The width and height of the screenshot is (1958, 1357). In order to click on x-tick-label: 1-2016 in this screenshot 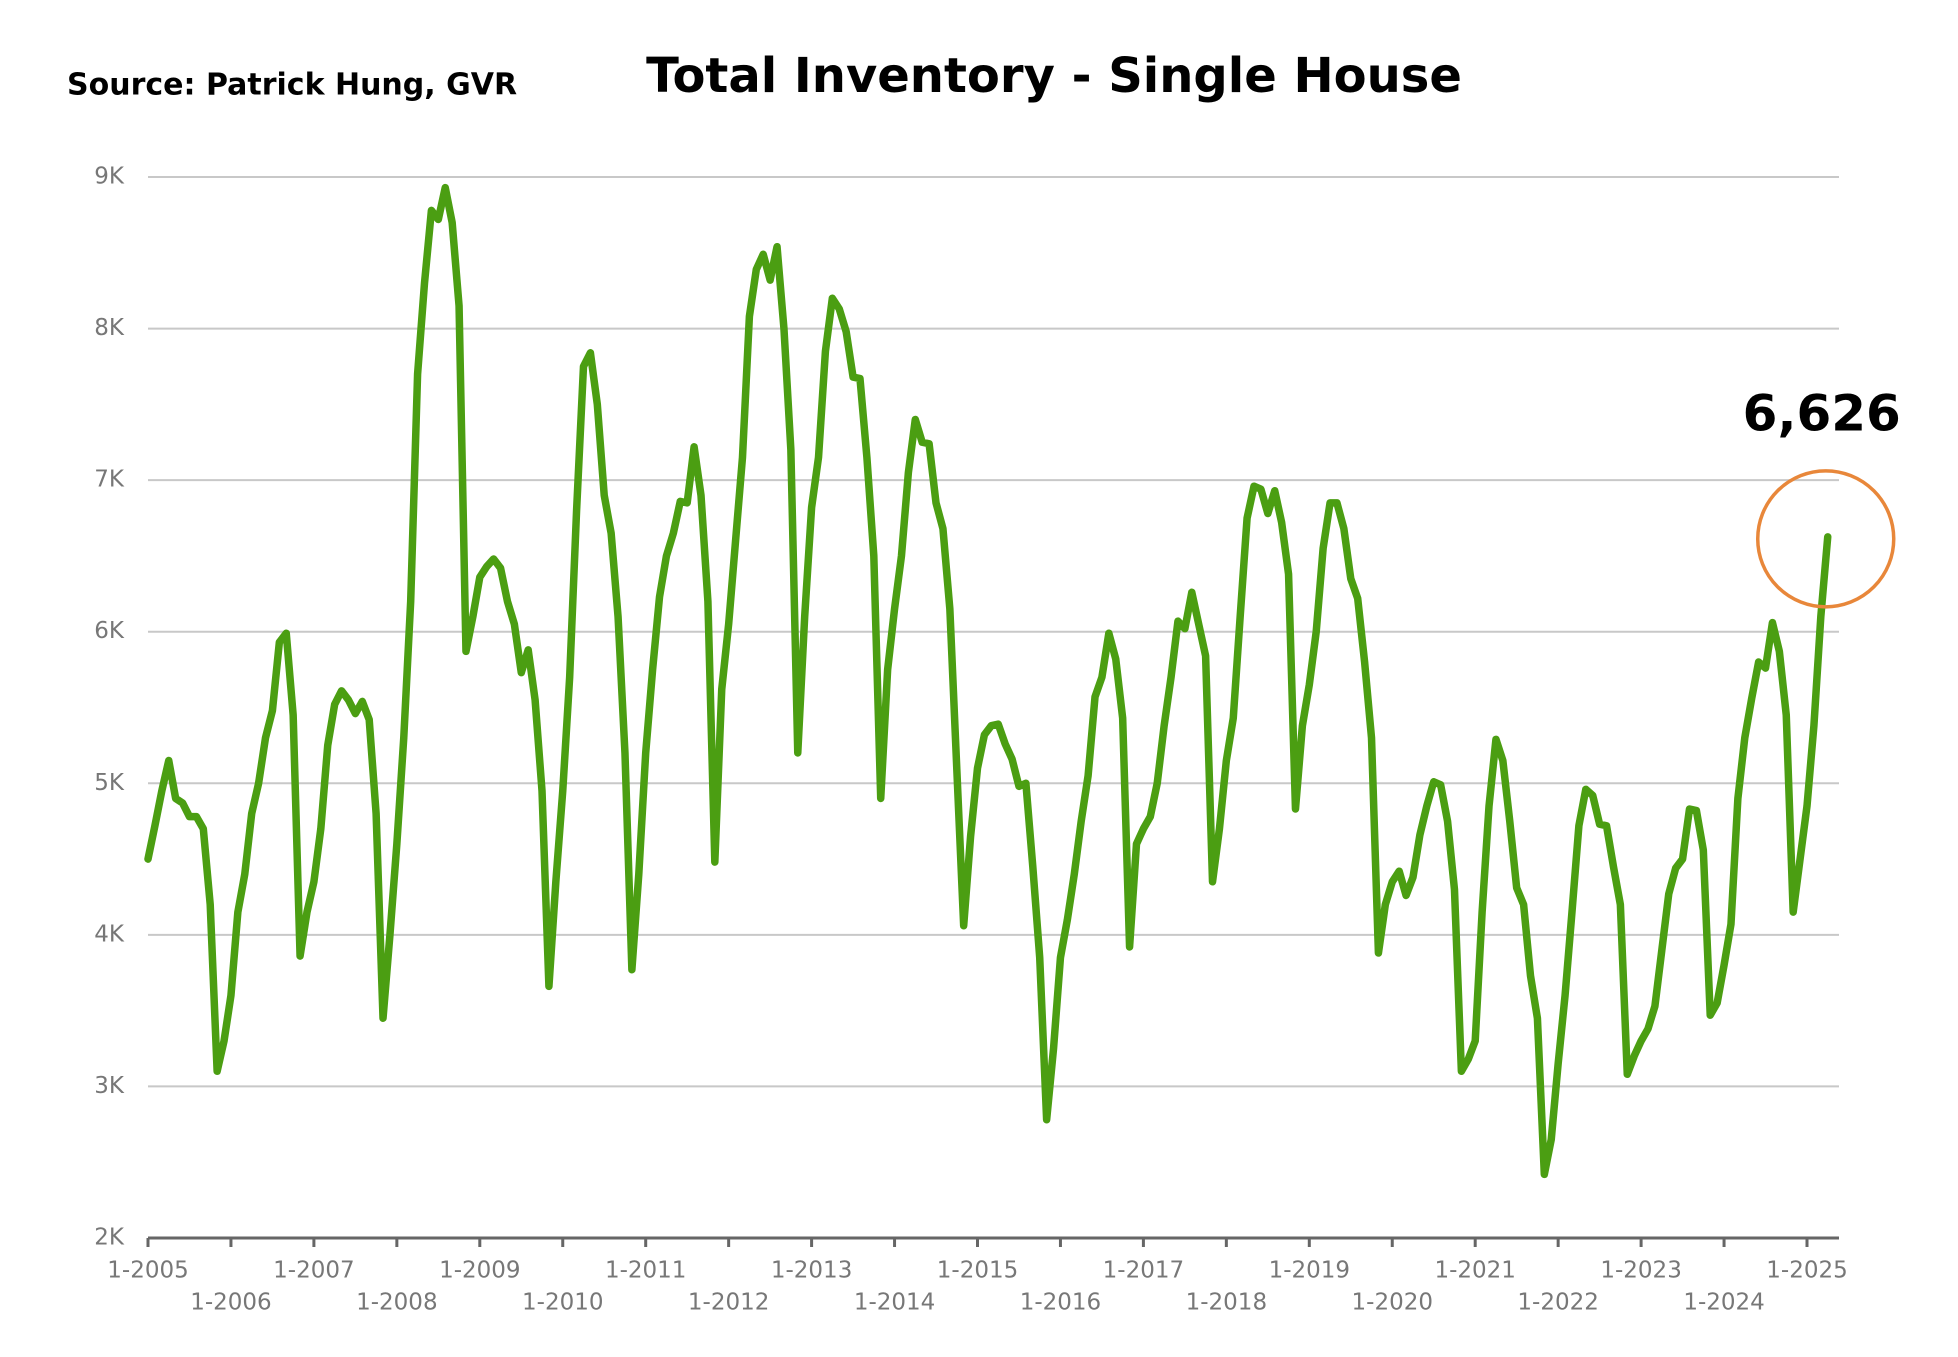, I will do `click(1060, 1303)`.